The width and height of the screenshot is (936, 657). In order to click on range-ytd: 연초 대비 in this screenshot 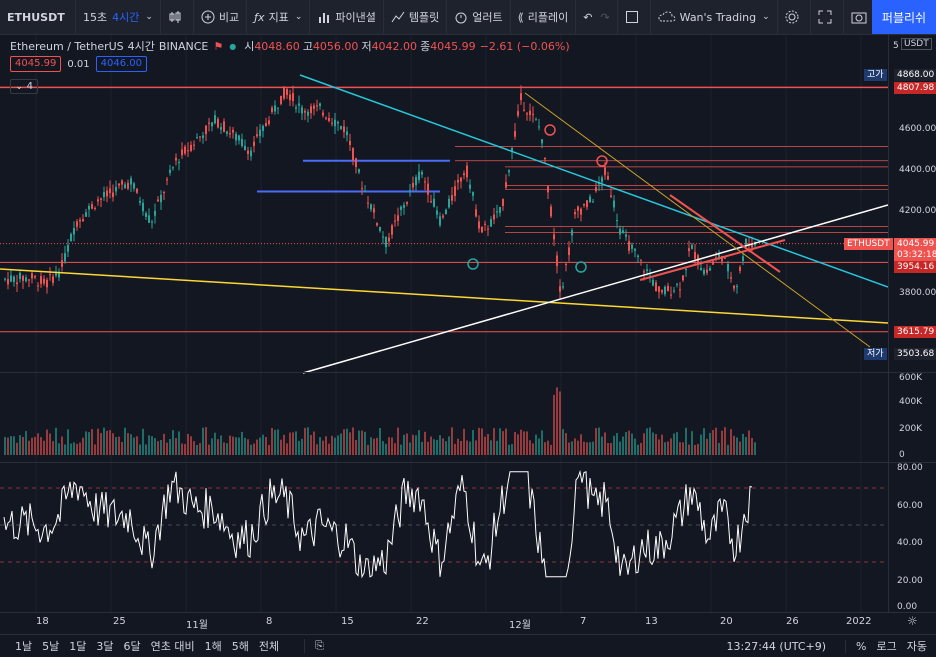, I will do `click(172, 646)`.